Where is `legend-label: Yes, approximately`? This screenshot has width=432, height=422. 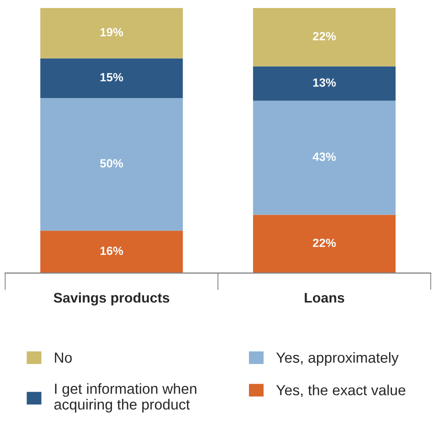 legend-label: Yes, approximately is located at coordinates (337, 359).